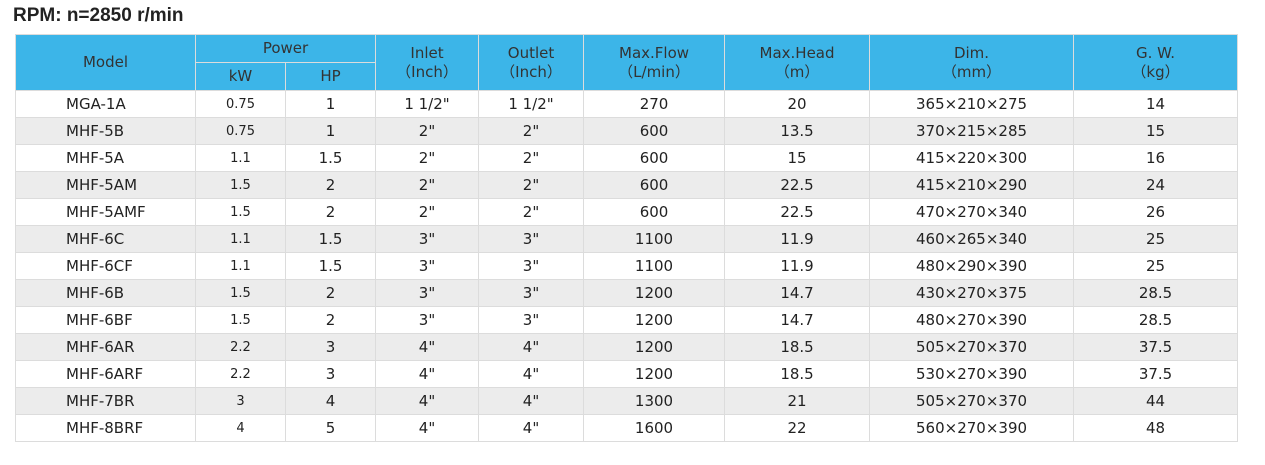  What do you see at coordinates (531, 62) in the screenshot?
I see `header-outlet: Outlet （Inch）` at bounding box center [531, 62].